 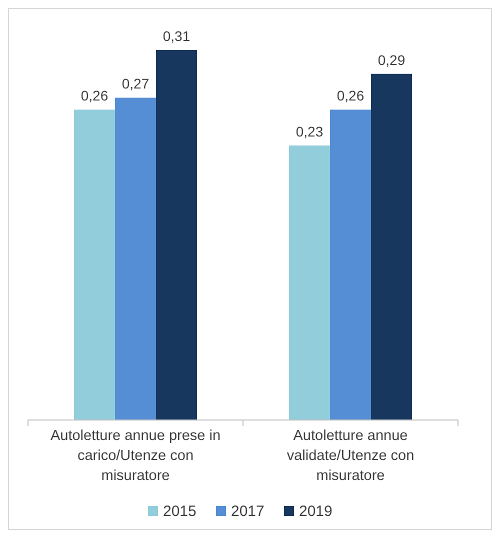 I want to click on x-tick-label: Autoletture annue validate/Utenze con misuratore, so click(x=350, y=456).